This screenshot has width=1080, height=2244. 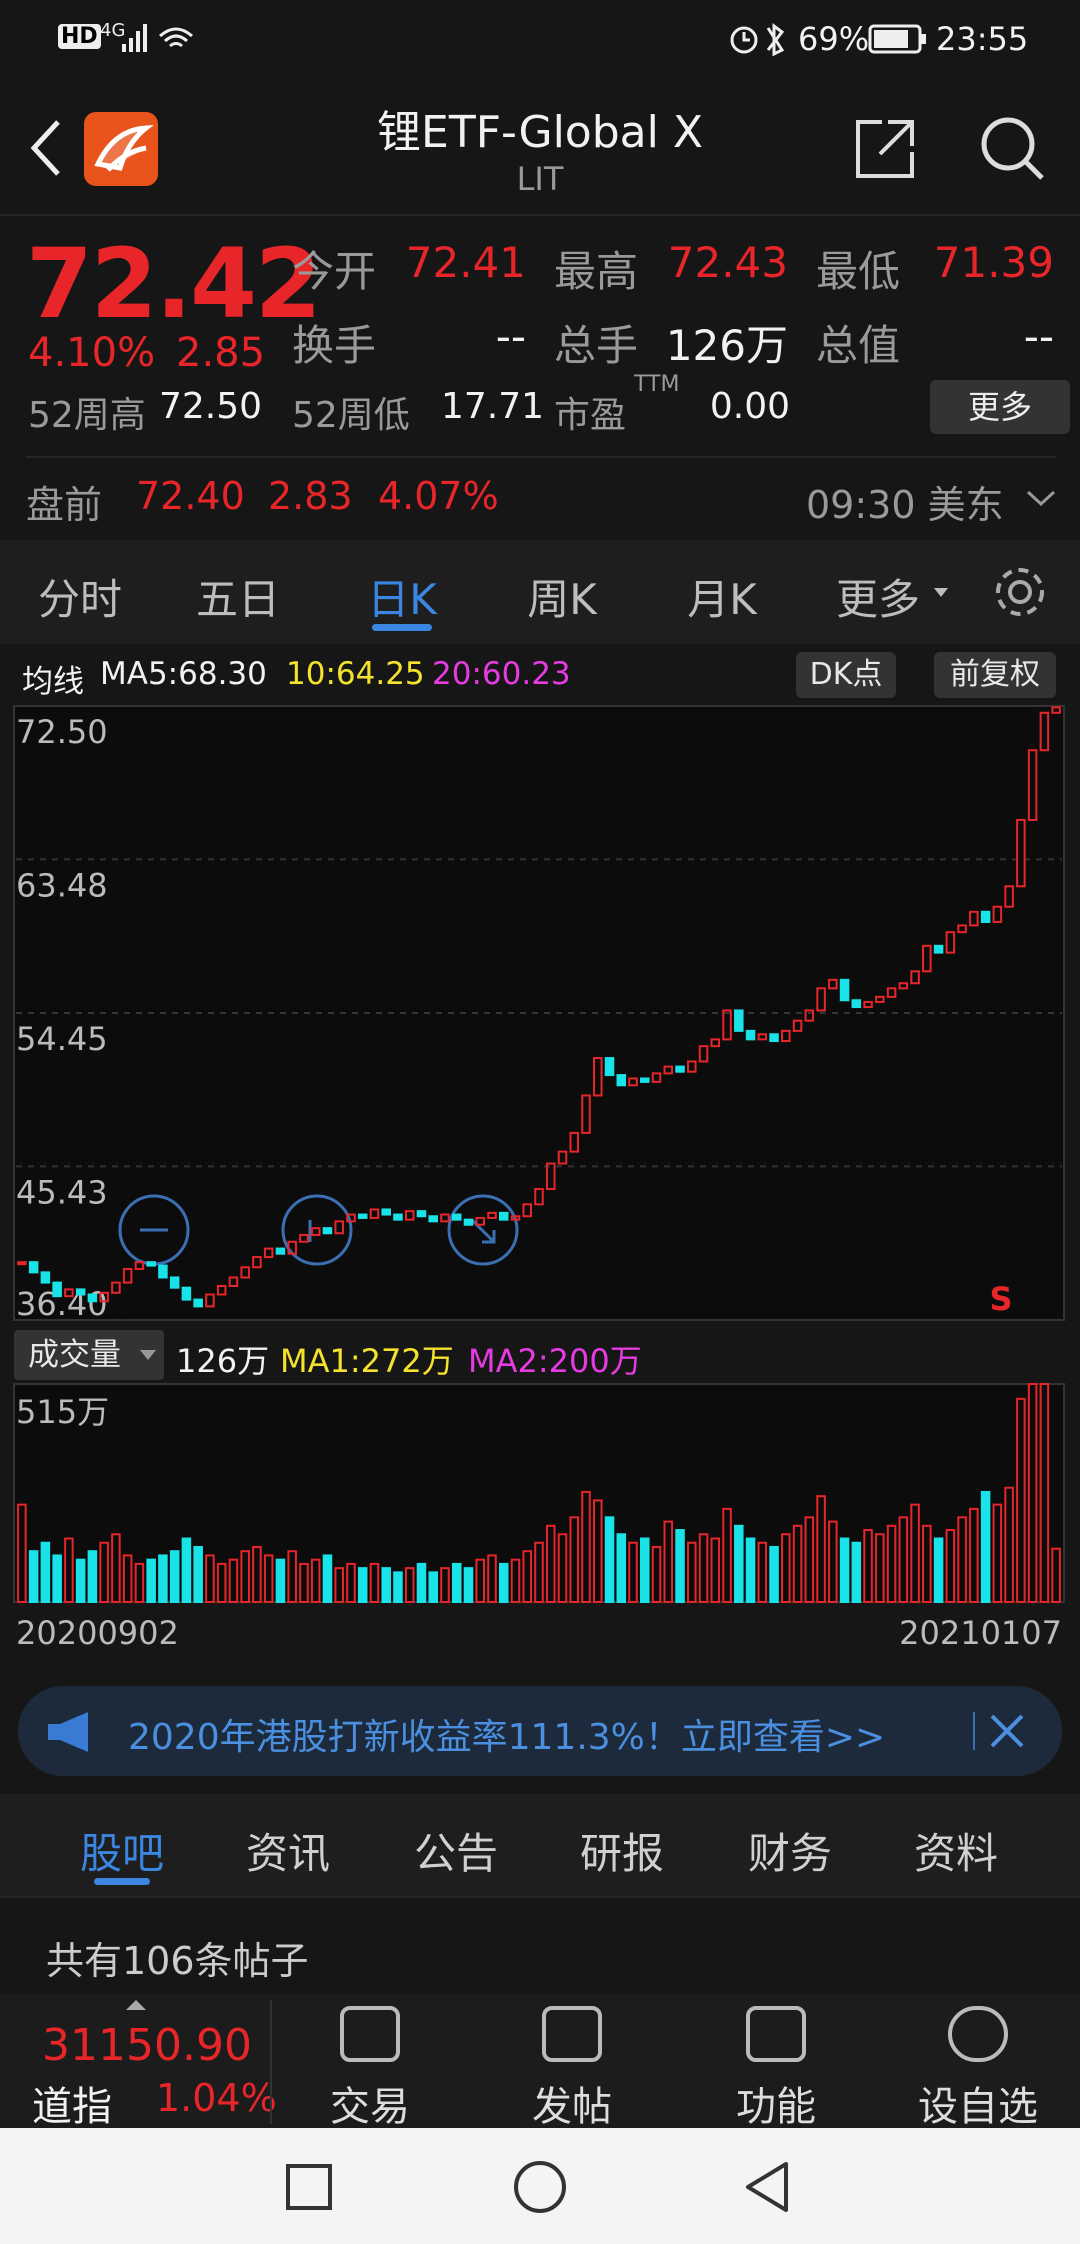 I want to click on nav-buttons, so click(x=537, y=2187).